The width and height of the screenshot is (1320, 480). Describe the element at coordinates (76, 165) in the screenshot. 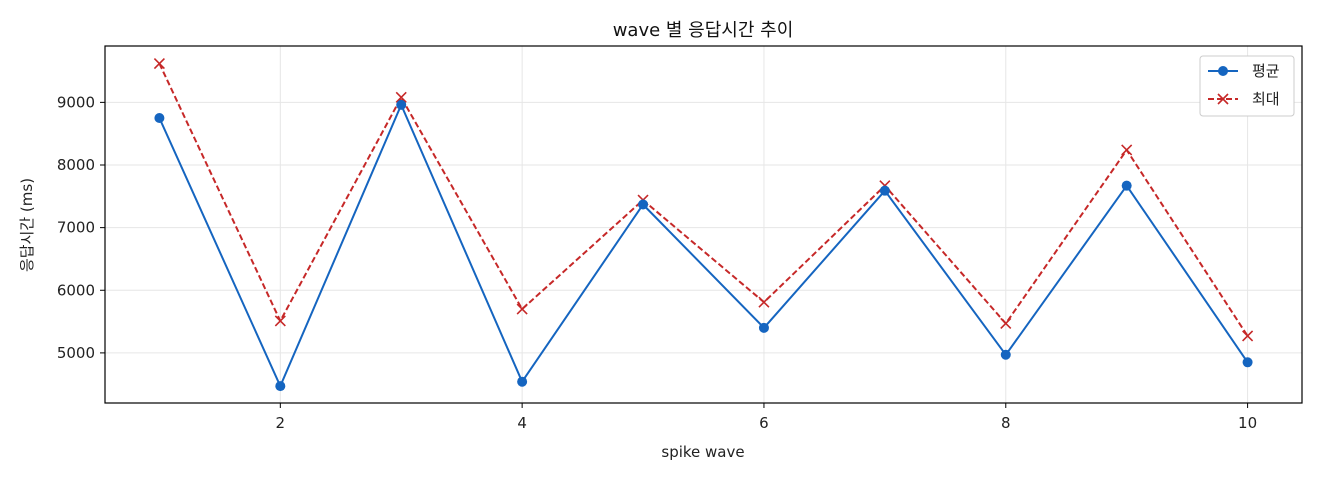

I see `y-tick-label: 8000` at that location.